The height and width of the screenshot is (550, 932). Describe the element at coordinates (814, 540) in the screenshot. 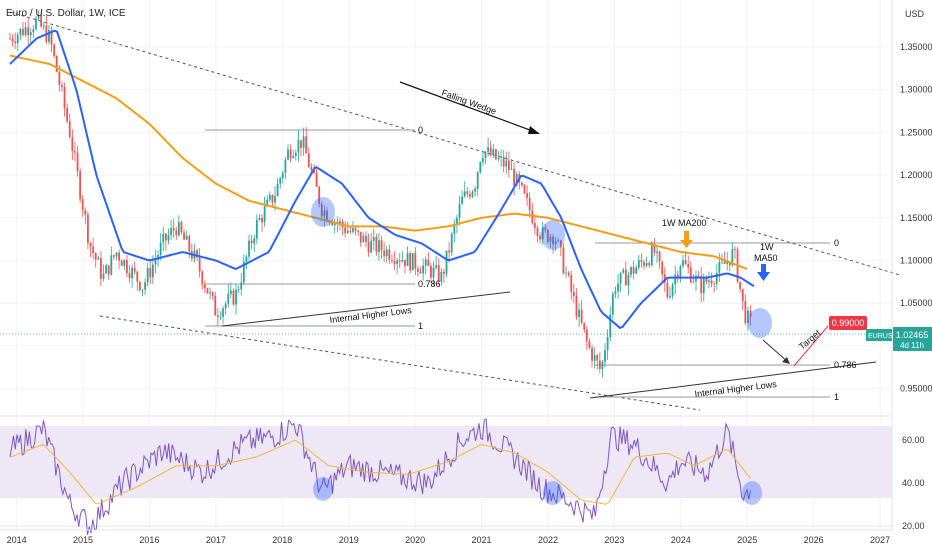

I see `year-label-2026: 2026` at that location.